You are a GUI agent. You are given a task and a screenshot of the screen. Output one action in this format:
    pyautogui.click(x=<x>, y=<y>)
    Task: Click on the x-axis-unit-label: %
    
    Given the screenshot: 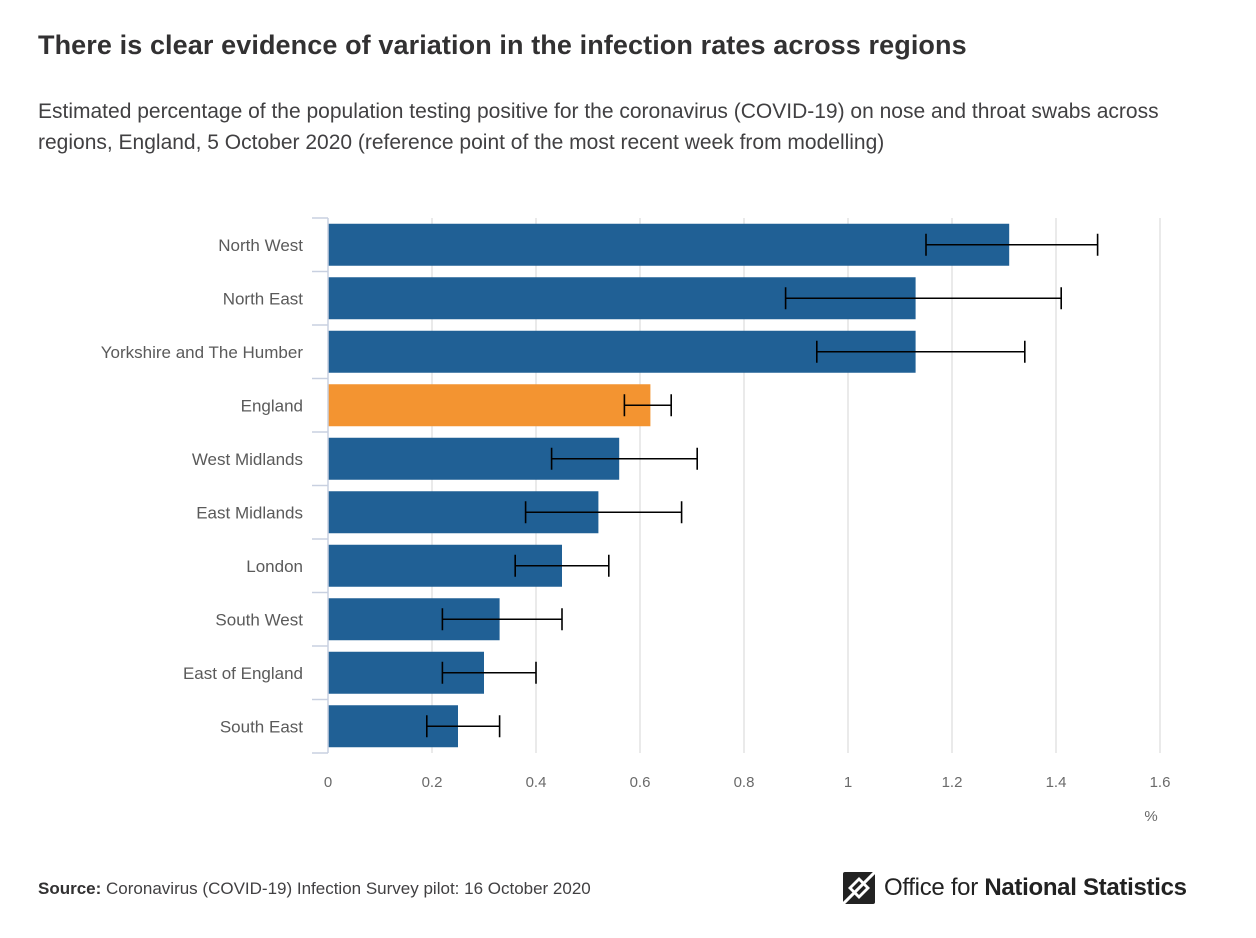 What is the action you would take?
    pyautogui.click(x=1150, y=816)
    